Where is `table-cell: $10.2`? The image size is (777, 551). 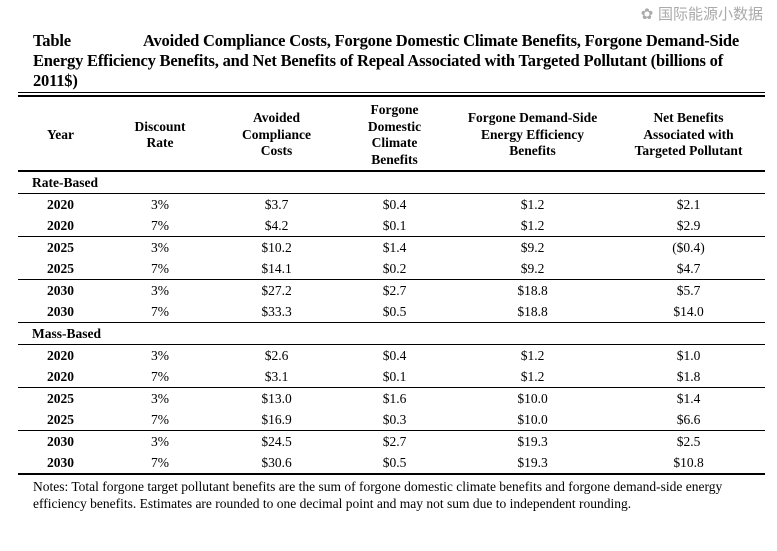
table-cell: $10.2 is located at coordinates (276, 247).